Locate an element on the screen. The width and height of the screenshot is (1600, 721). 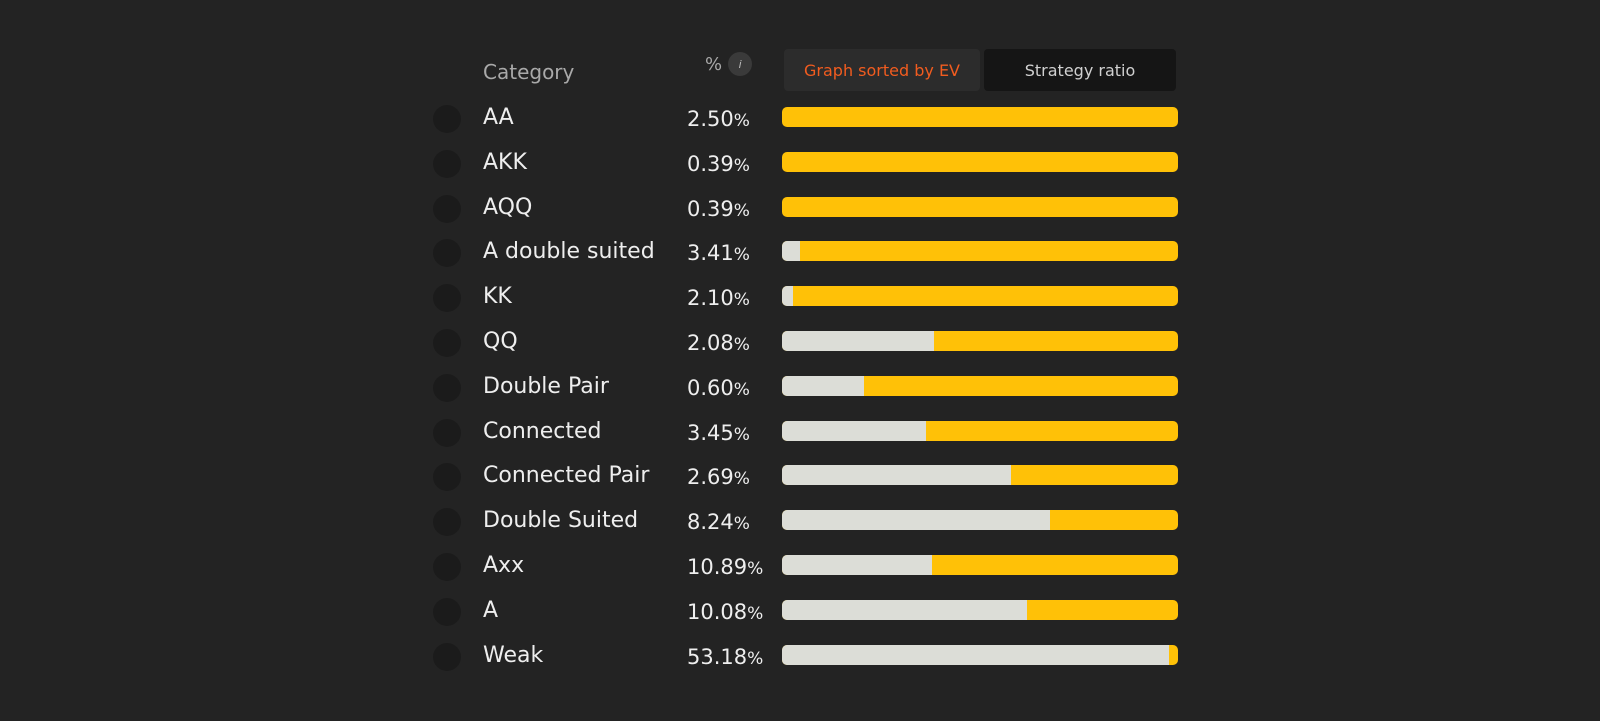
row-percent: 3.45% is located at coordinates (718, 433).